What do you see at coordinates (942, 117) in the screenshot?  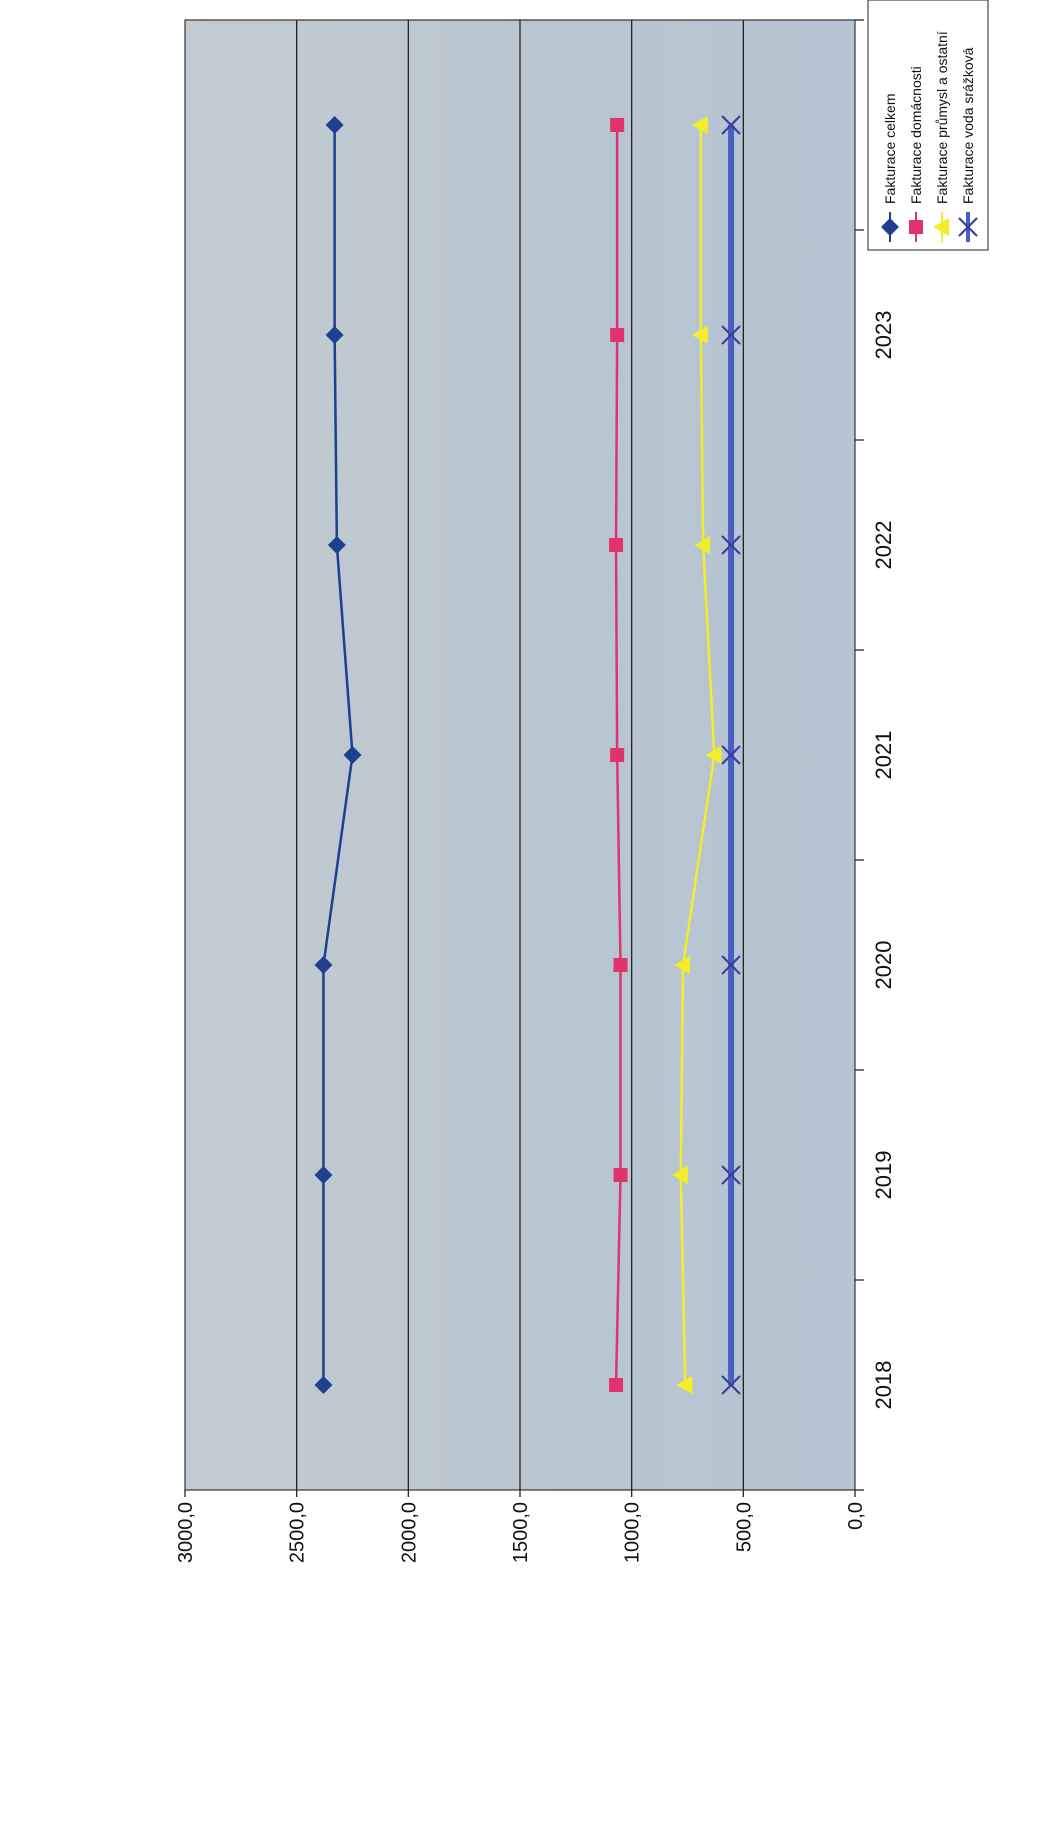 I see `legend-label: Fakturace průmysl a ostatní` at bounding box center [942, 117].